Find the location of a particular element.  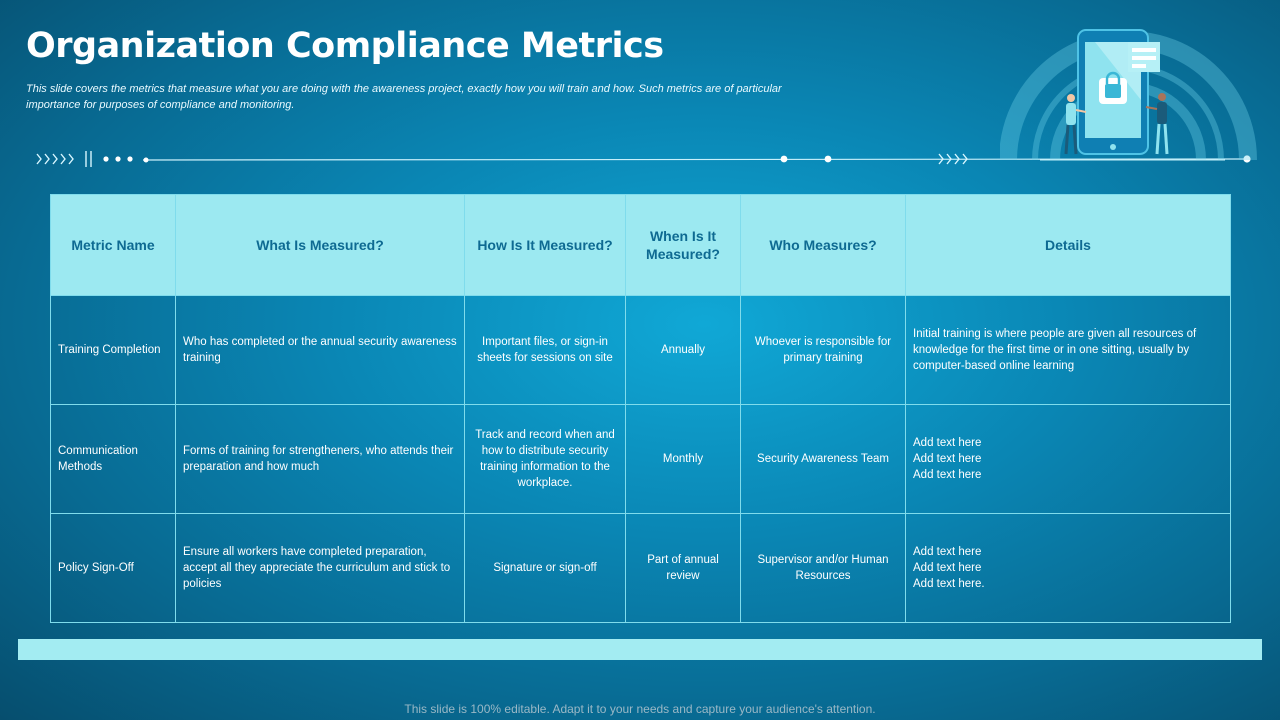

details-line: Add text here. is located at coordinates (949, 584).